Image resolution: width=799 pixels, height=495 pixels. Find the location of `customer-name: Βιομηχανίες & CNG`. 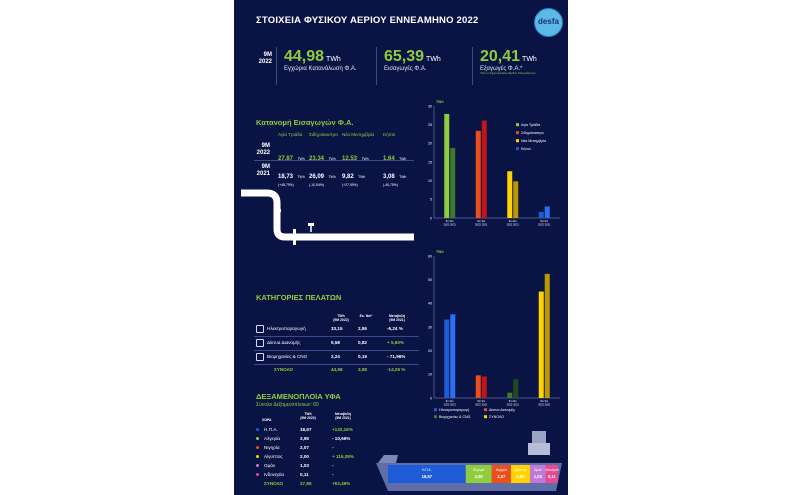

customer-name: Βιομηχανίες & CNG is located at coordinates (287, 356).